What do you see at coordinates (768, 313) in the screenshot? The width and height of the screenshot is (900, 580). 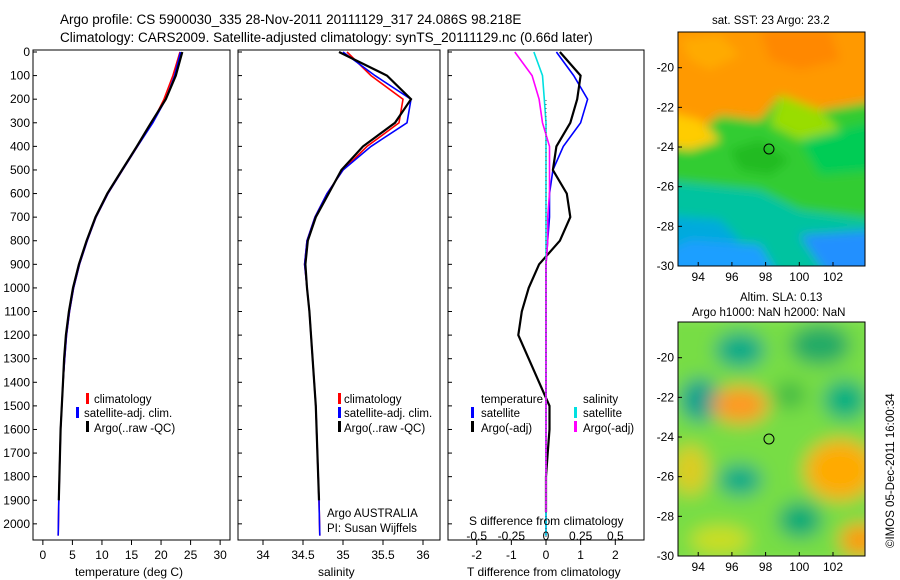 I see `sla-map-title-line-2: Argo h1000: NaN h2000: NaN` at bounding box center [768, 313].